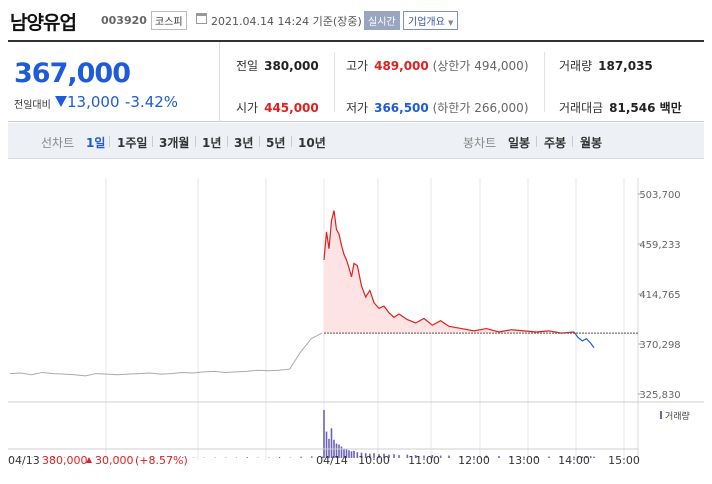 Image resolution: width=712 pixels, height=484 pixels. I want to click on price-box: 367,000 전일대비 13,000 -3.42%, so click(114, 82).